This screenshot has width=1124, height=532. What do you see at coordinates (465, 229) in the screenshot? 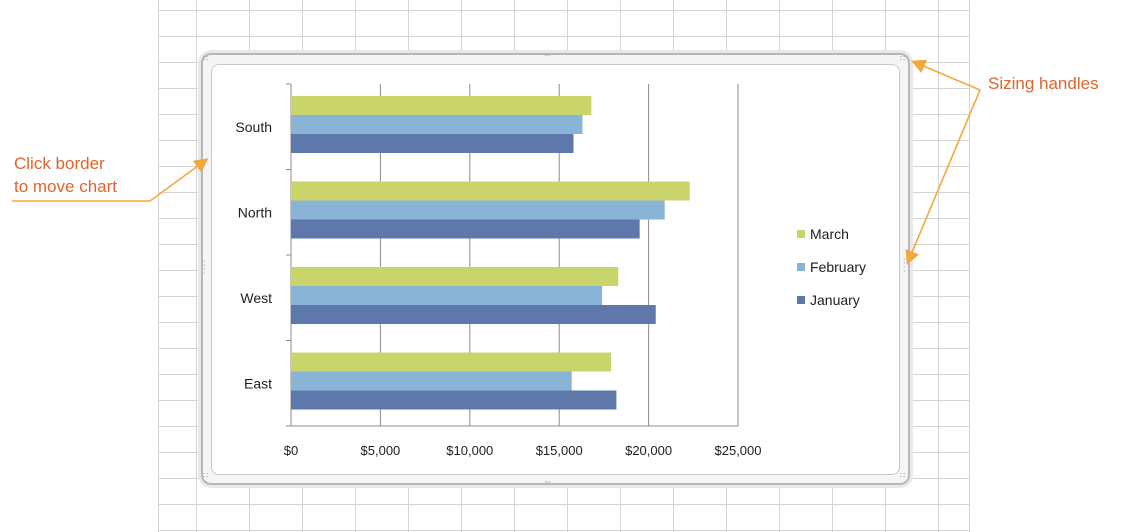
I see `bar-january-north` at bounding box center [465, 229].